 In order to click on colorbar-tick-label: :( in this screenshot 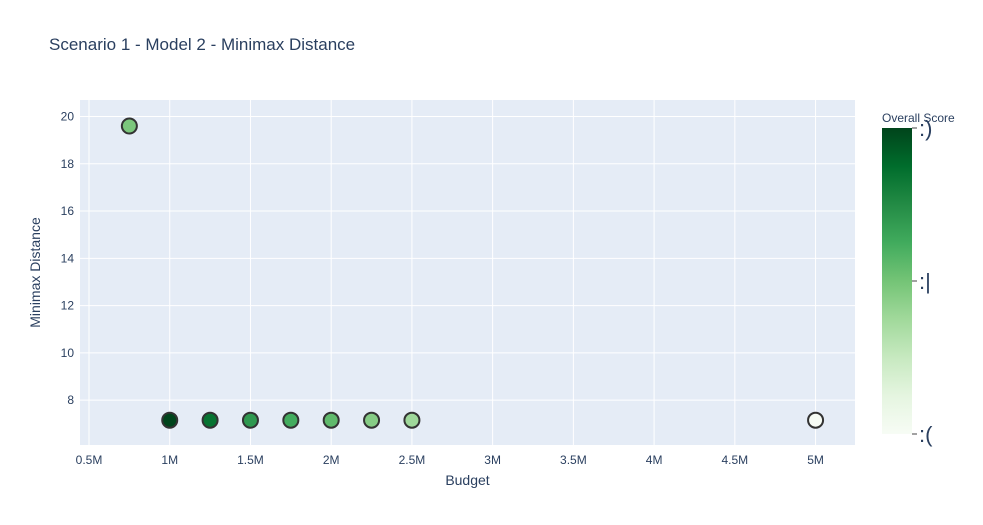, I will do `click(926, 434)`.